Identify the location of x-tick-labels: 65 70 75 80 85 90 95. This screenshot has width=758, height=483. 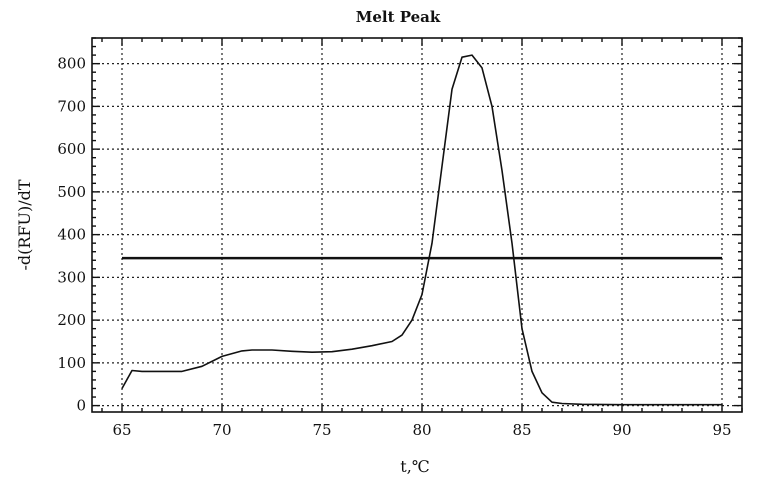
(421, 430).